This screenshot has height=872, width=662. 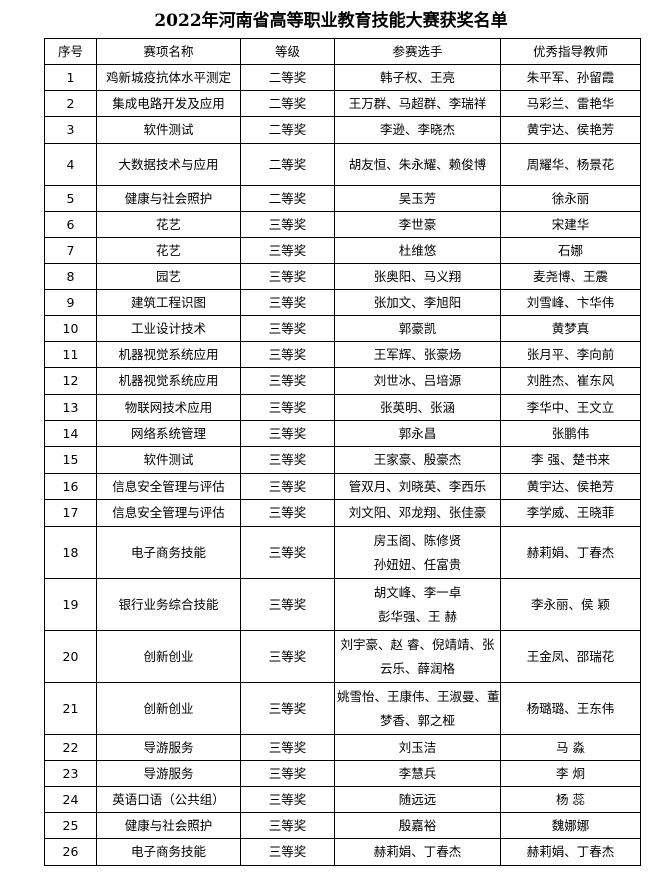 I want to click on table-row: 13 物联网技术应用 三等奖 张英明、张涵 李华中、王文立, so click(x=342, y=407).